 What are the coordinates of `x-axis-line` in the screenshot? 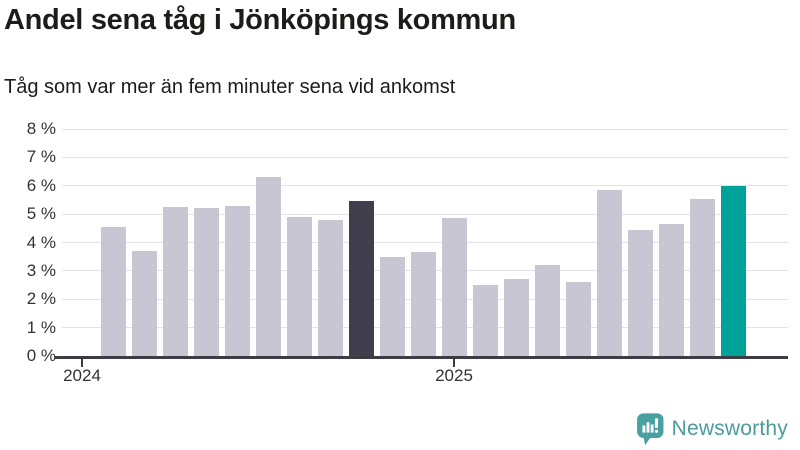 It's located at (421, 357).